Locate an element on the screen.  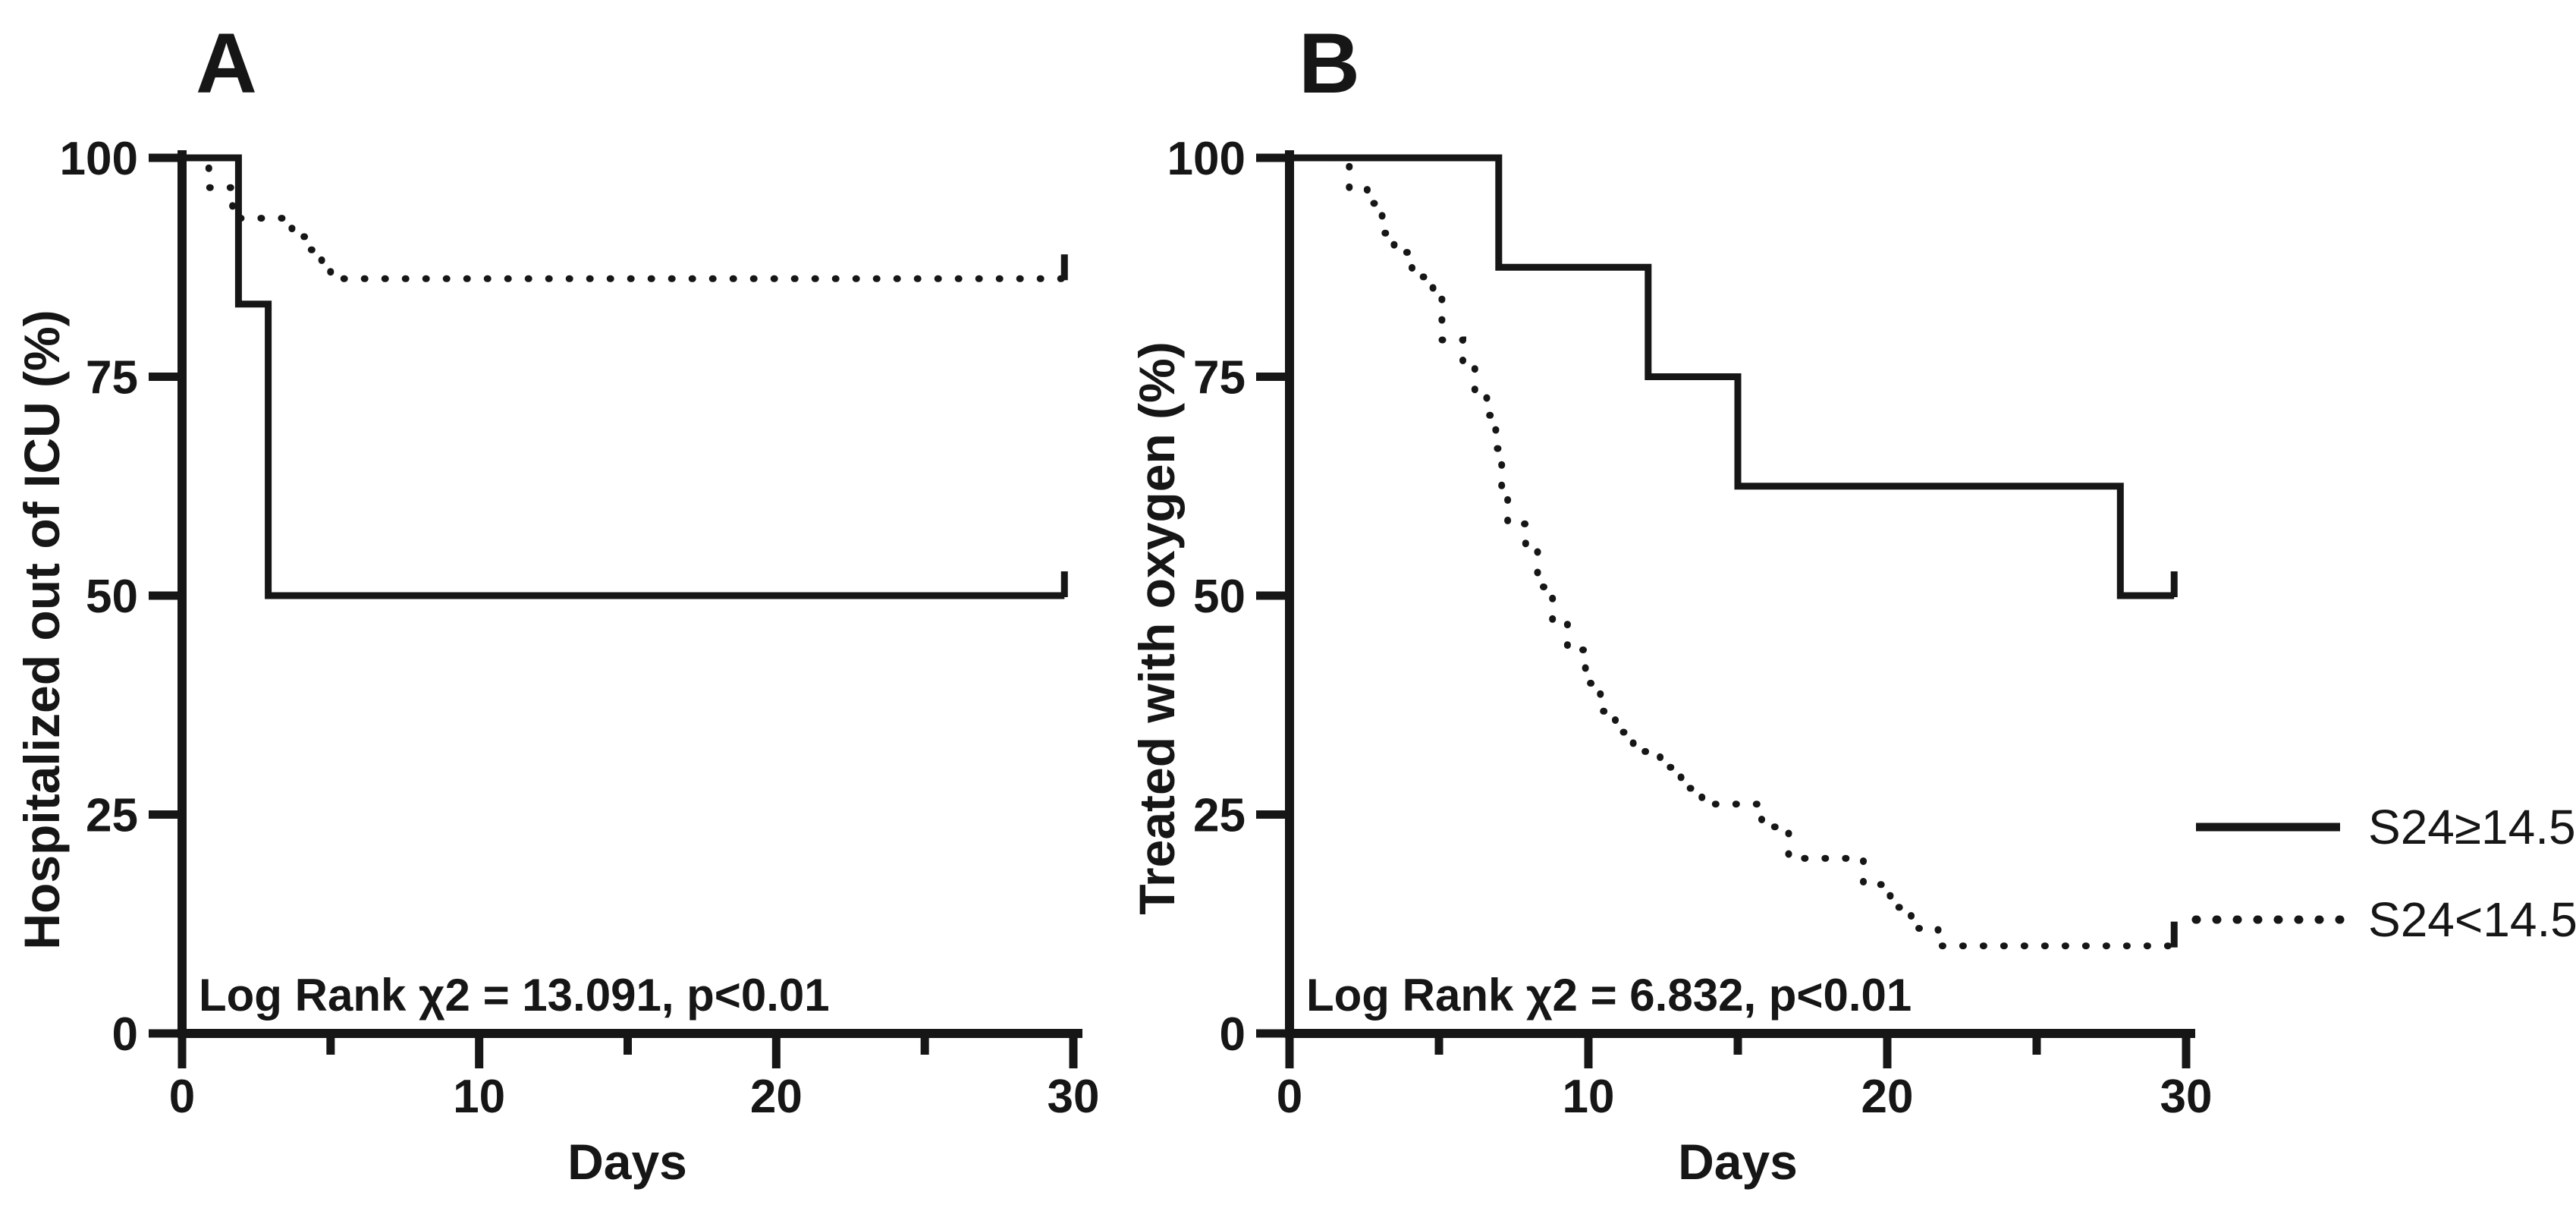
panel-b-x-axis-title: Days is located at coordinates (1738, 1162).